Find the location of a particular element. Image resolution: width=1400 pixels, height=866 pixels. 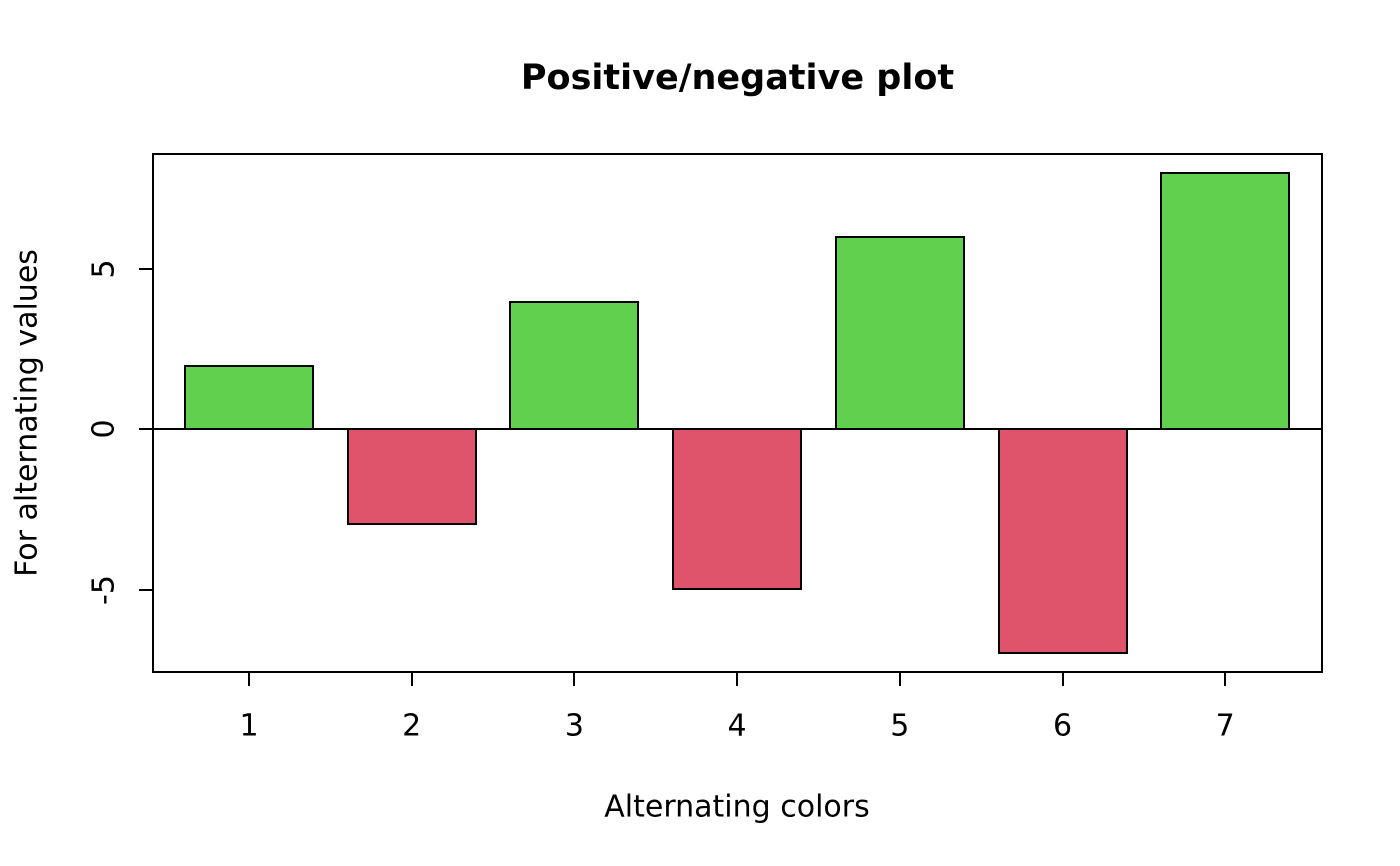

y-axis-tick-label--5: -5 is located at coordinates (104, 589).